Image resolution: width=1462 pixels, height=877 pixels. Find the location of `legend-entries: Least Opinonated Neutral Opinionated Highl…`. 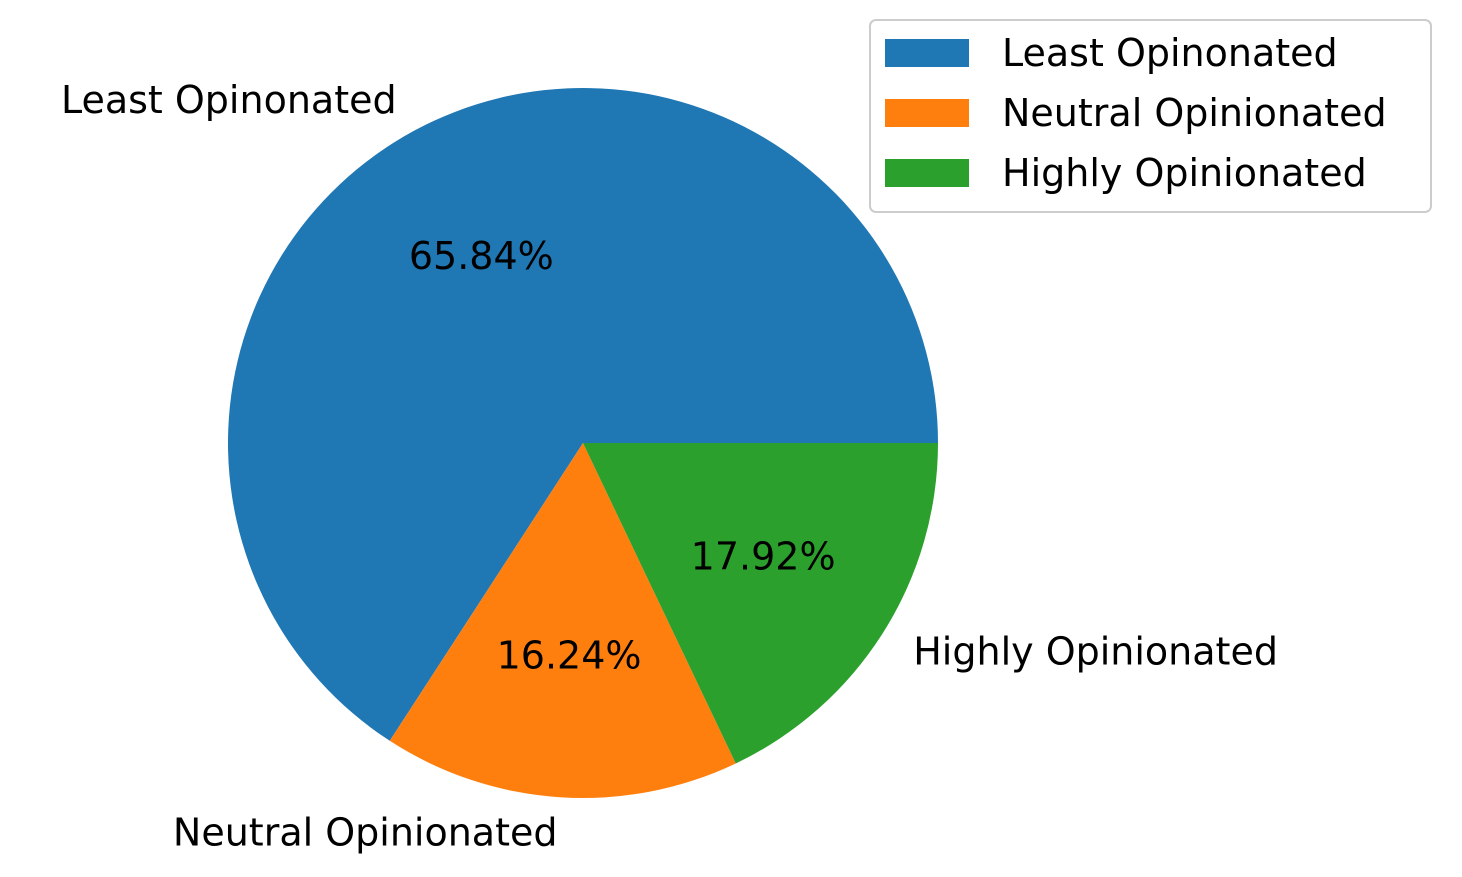

legend-entries: Least Opinonated Neutral Opinionated Highl… is located at coordinates (1136, 113).